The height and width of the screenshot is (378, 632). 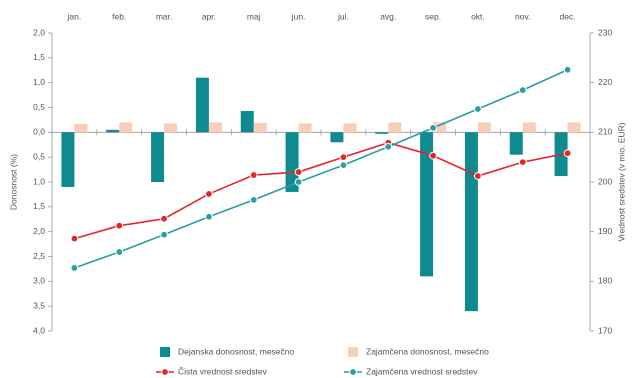 What do you see at coordinates (388, 16) in the screenshot?
I see `x-tick-label: avg.` at bounding box center [388, 16].